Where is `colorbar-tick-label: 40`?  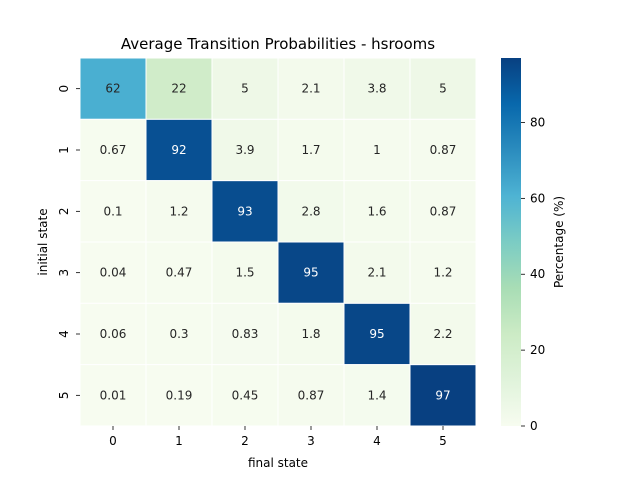
colorbar-tick-label: 40 is located at coordinates (537, 274).